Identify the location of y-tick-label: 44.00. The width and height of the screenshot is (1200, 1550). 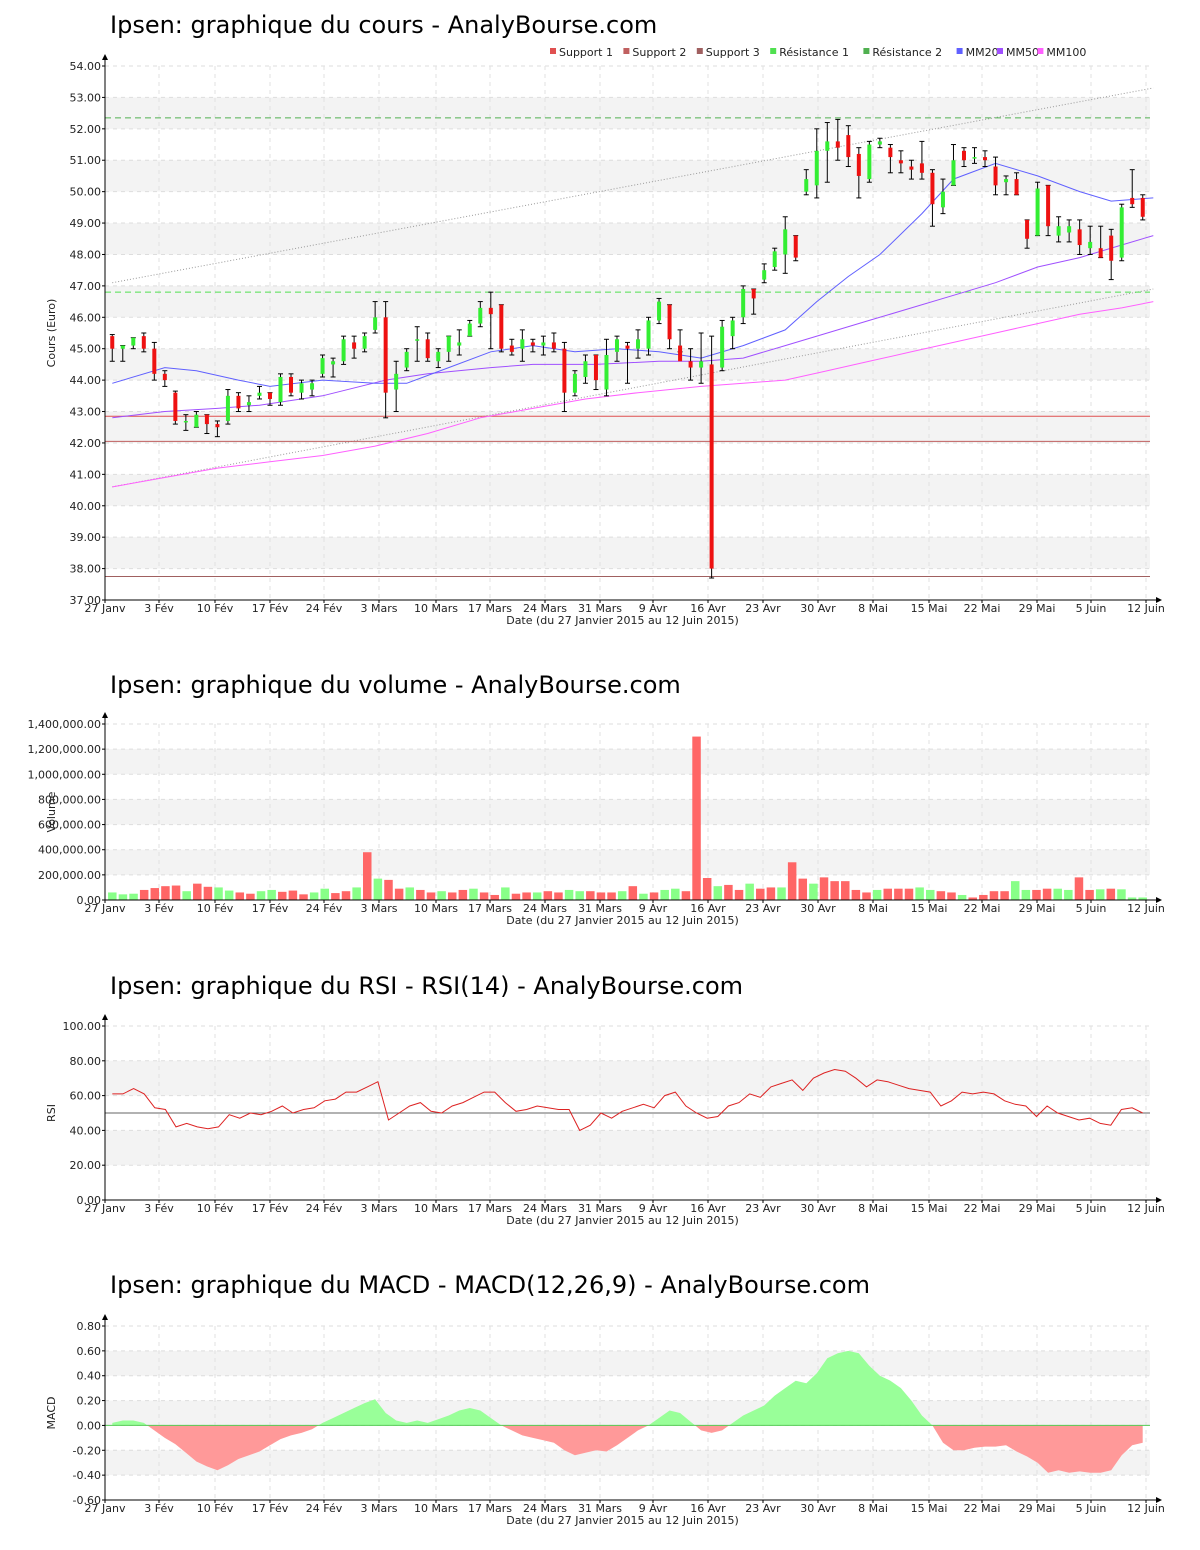
(86, 380).